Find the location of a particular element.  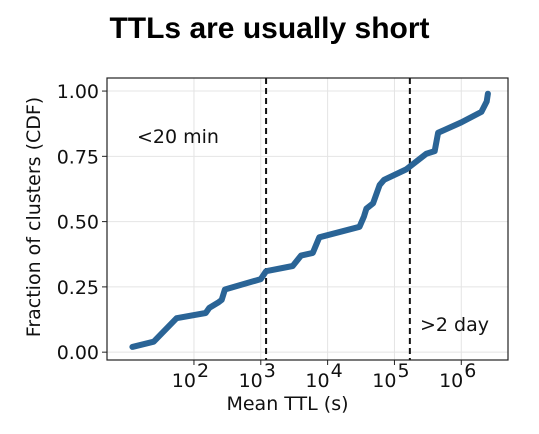

y-axis-ticks: 0.00 0.25 0.50 0.75 1.00 is located at coordinates (82, 222).